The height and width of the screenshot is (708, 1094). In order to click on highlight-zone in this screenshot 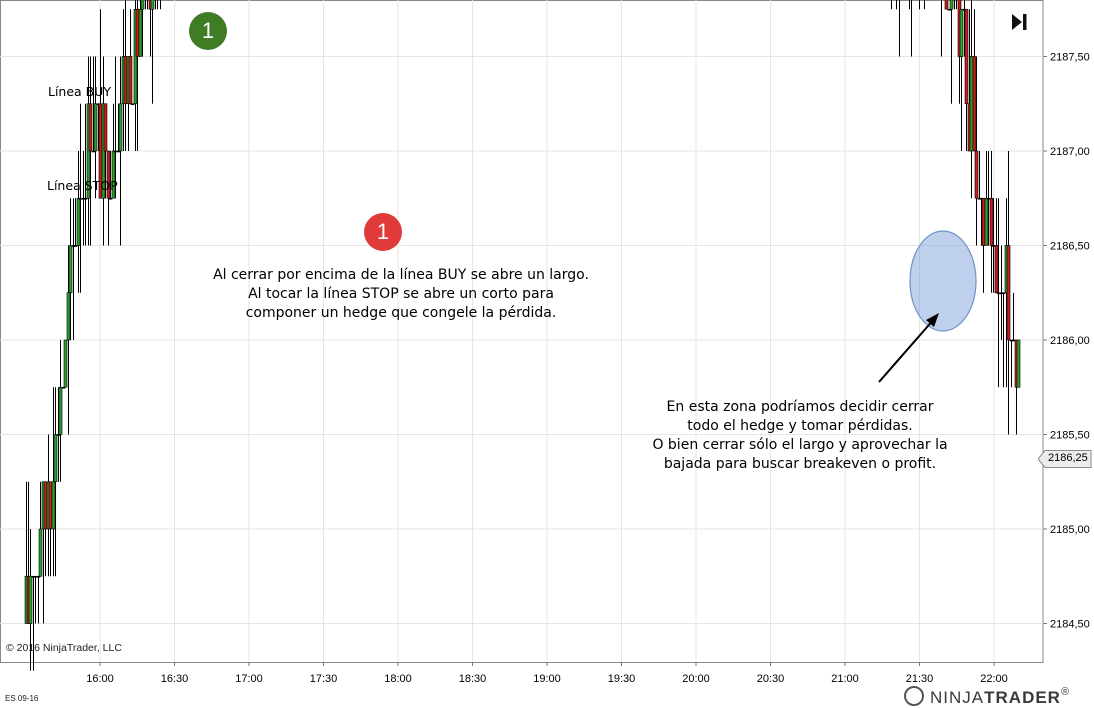, I will do `click(943, 281)`.